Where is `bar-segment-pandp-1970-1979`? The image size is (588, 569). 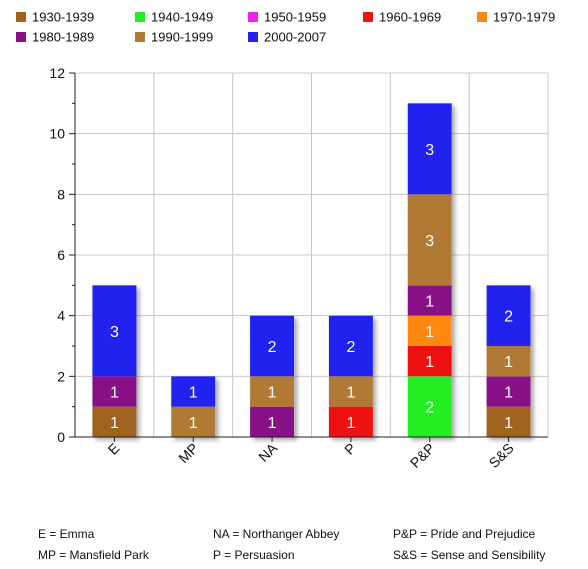
bar-segment-pandp-1970-1979 is located at coordinates (429, 330).